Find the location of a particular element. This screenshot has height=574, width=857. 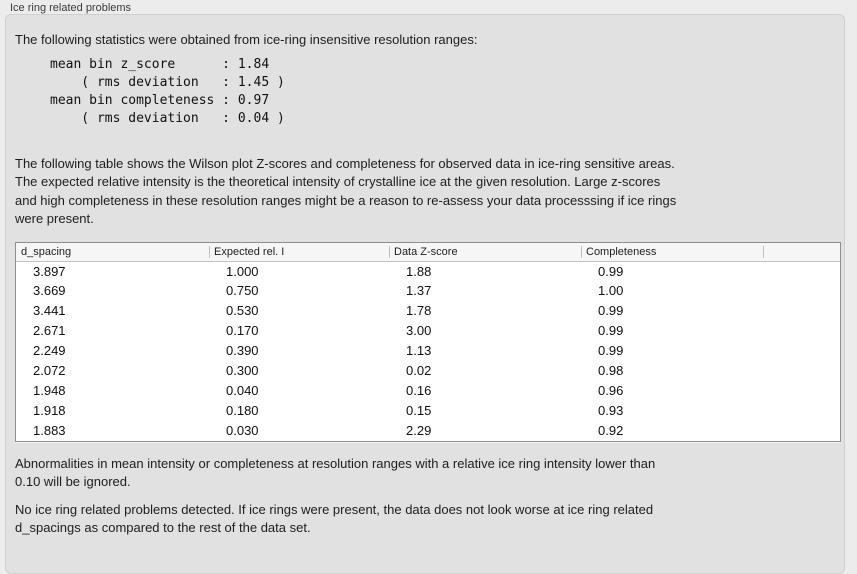

column-header-completeness: Completeness is located at coordinates (672, 252).